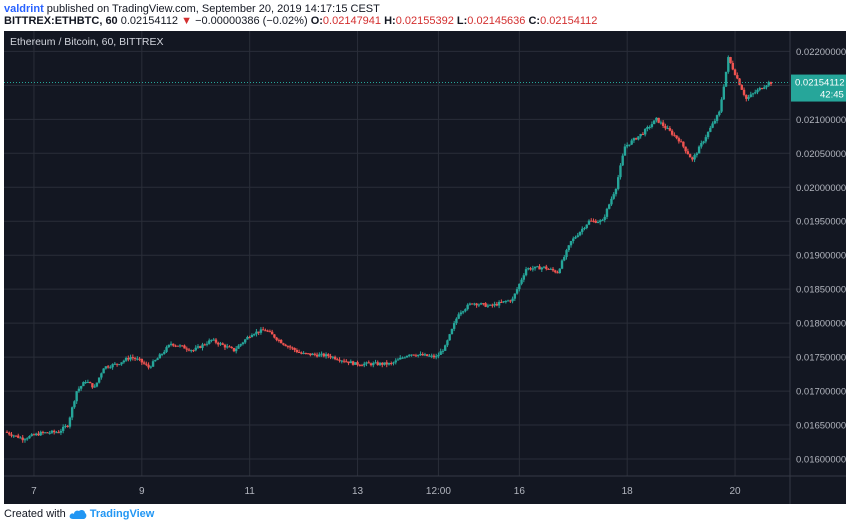 The width and height of the screenshot is (850, 526). Describe the element at coordinates (821, 256) in the screenshot. I see `y-tick-label: 0.01900000` at that location.